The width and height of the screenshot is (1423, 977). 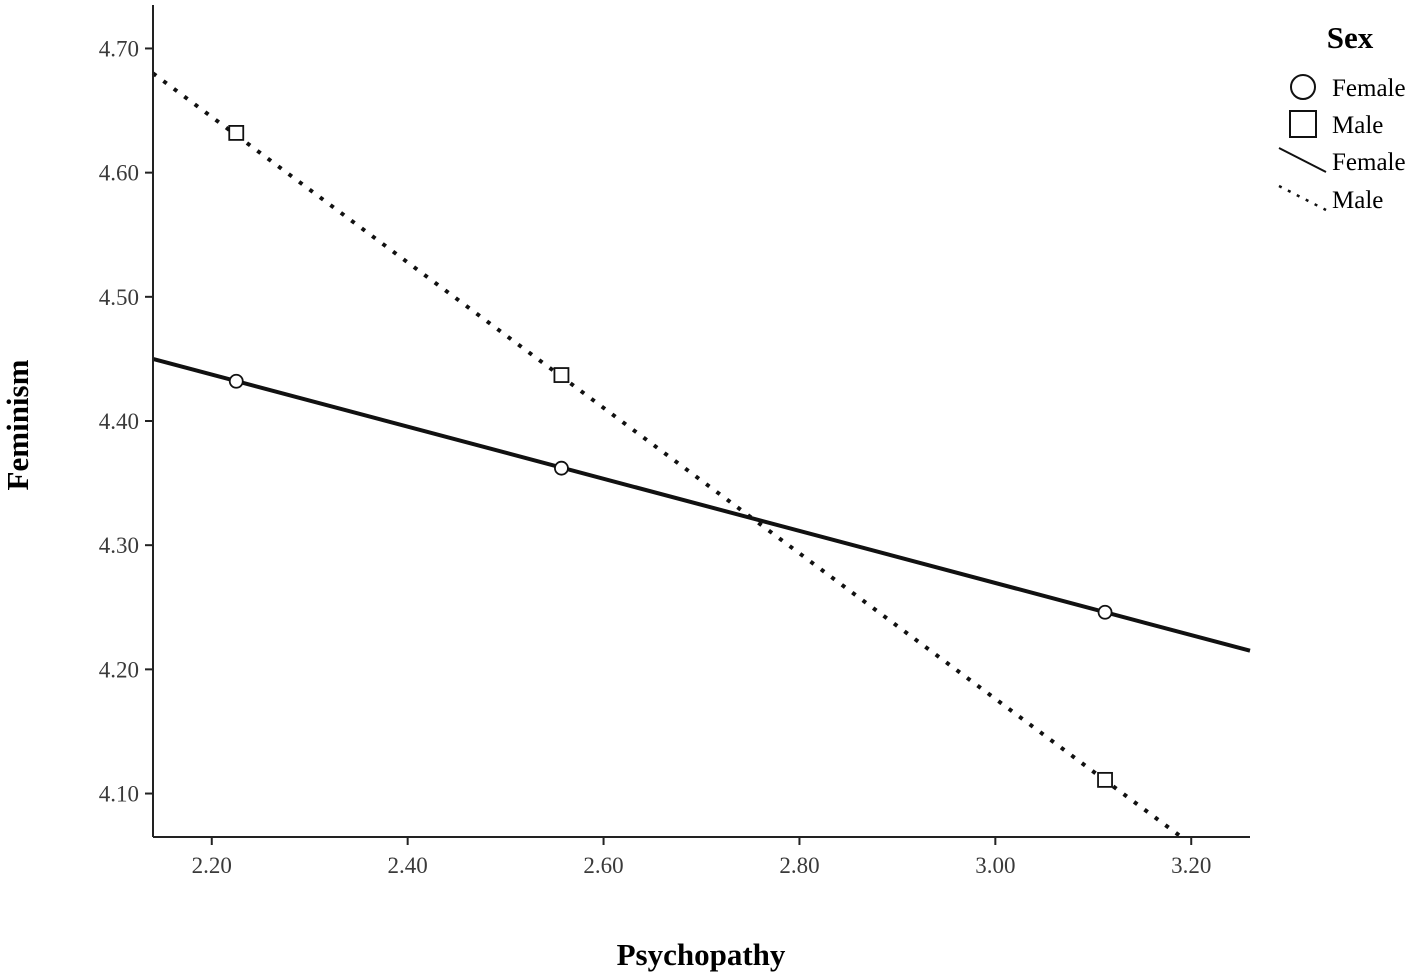 I want to click on legend-square-symbol, so click(x=1303, y=124).